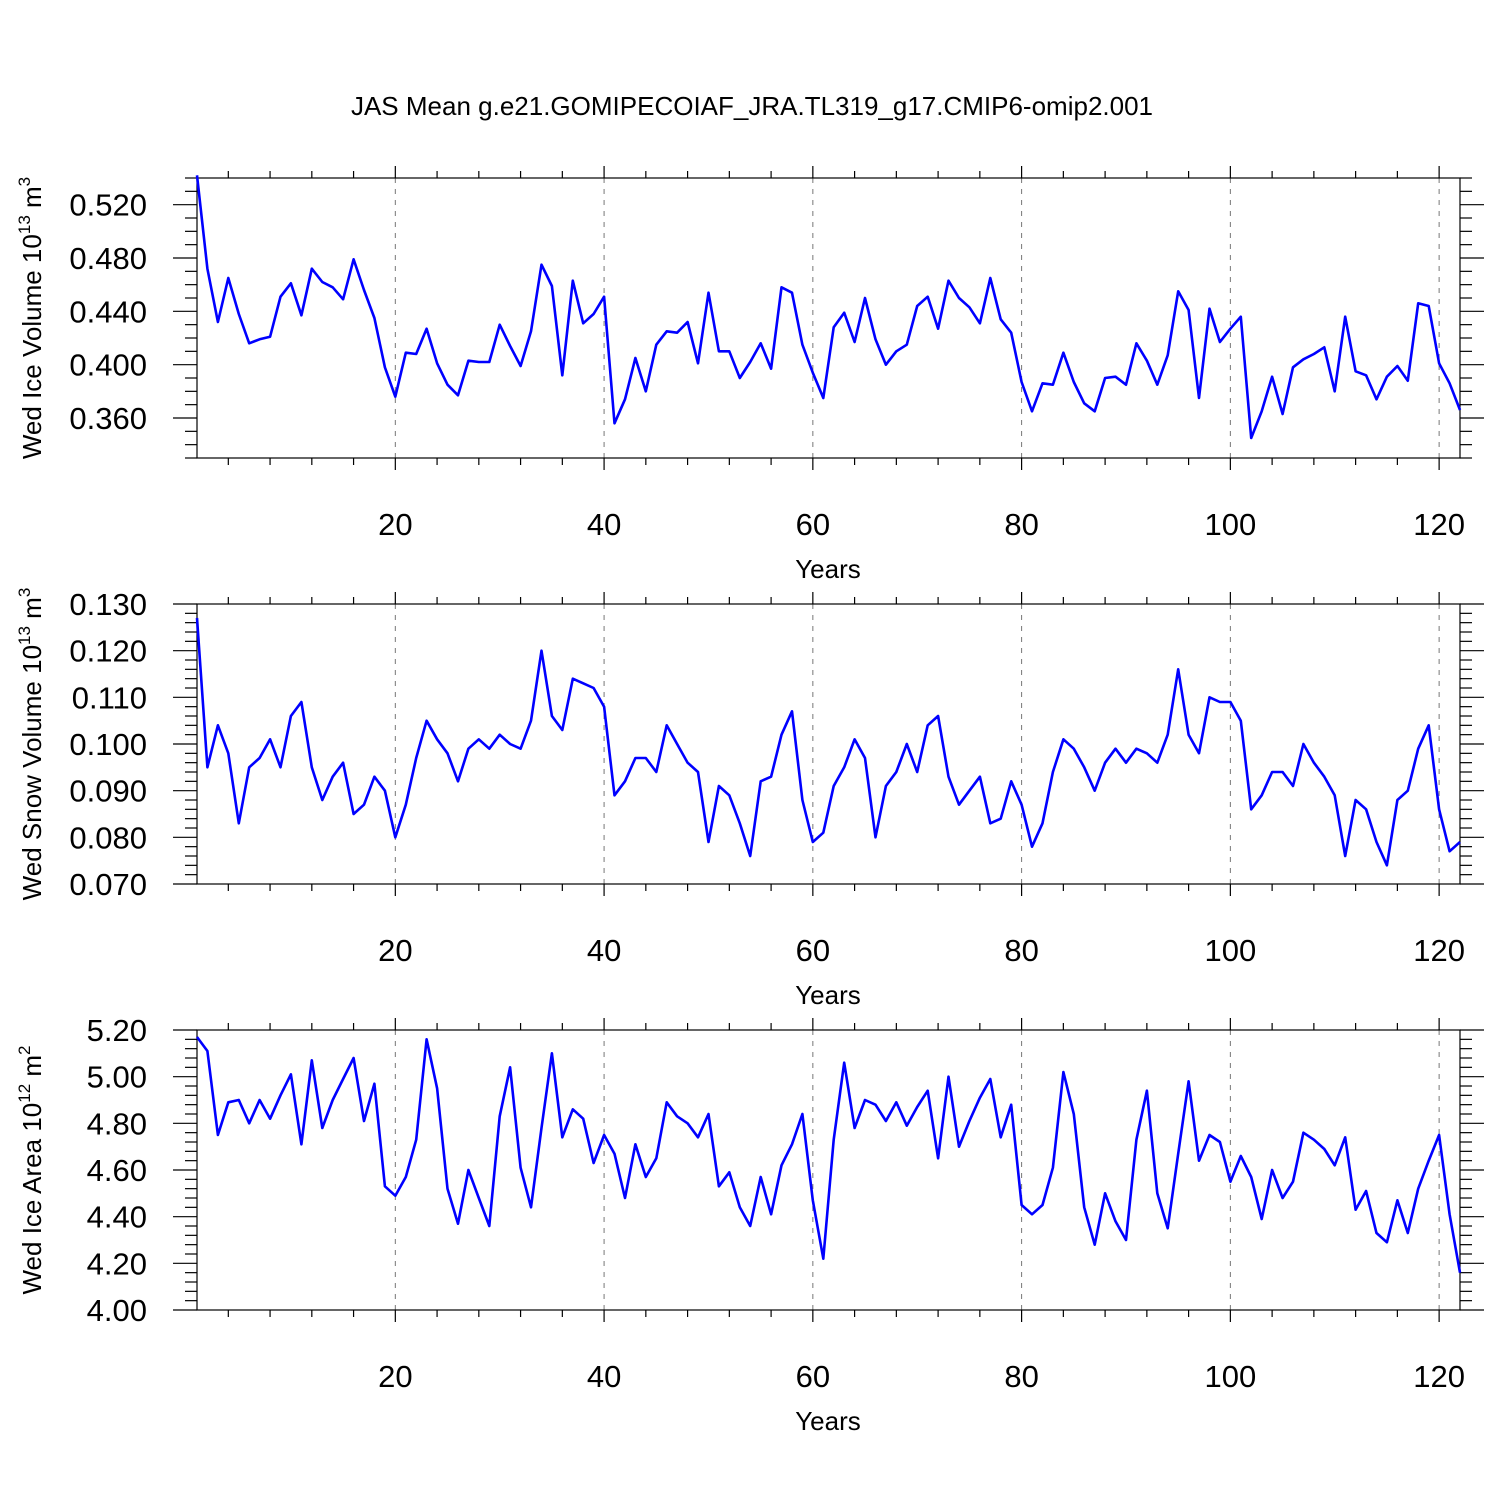  I want to click on y-axis-title: Wed Snow Volume 1013 m3, so click(31, 744).